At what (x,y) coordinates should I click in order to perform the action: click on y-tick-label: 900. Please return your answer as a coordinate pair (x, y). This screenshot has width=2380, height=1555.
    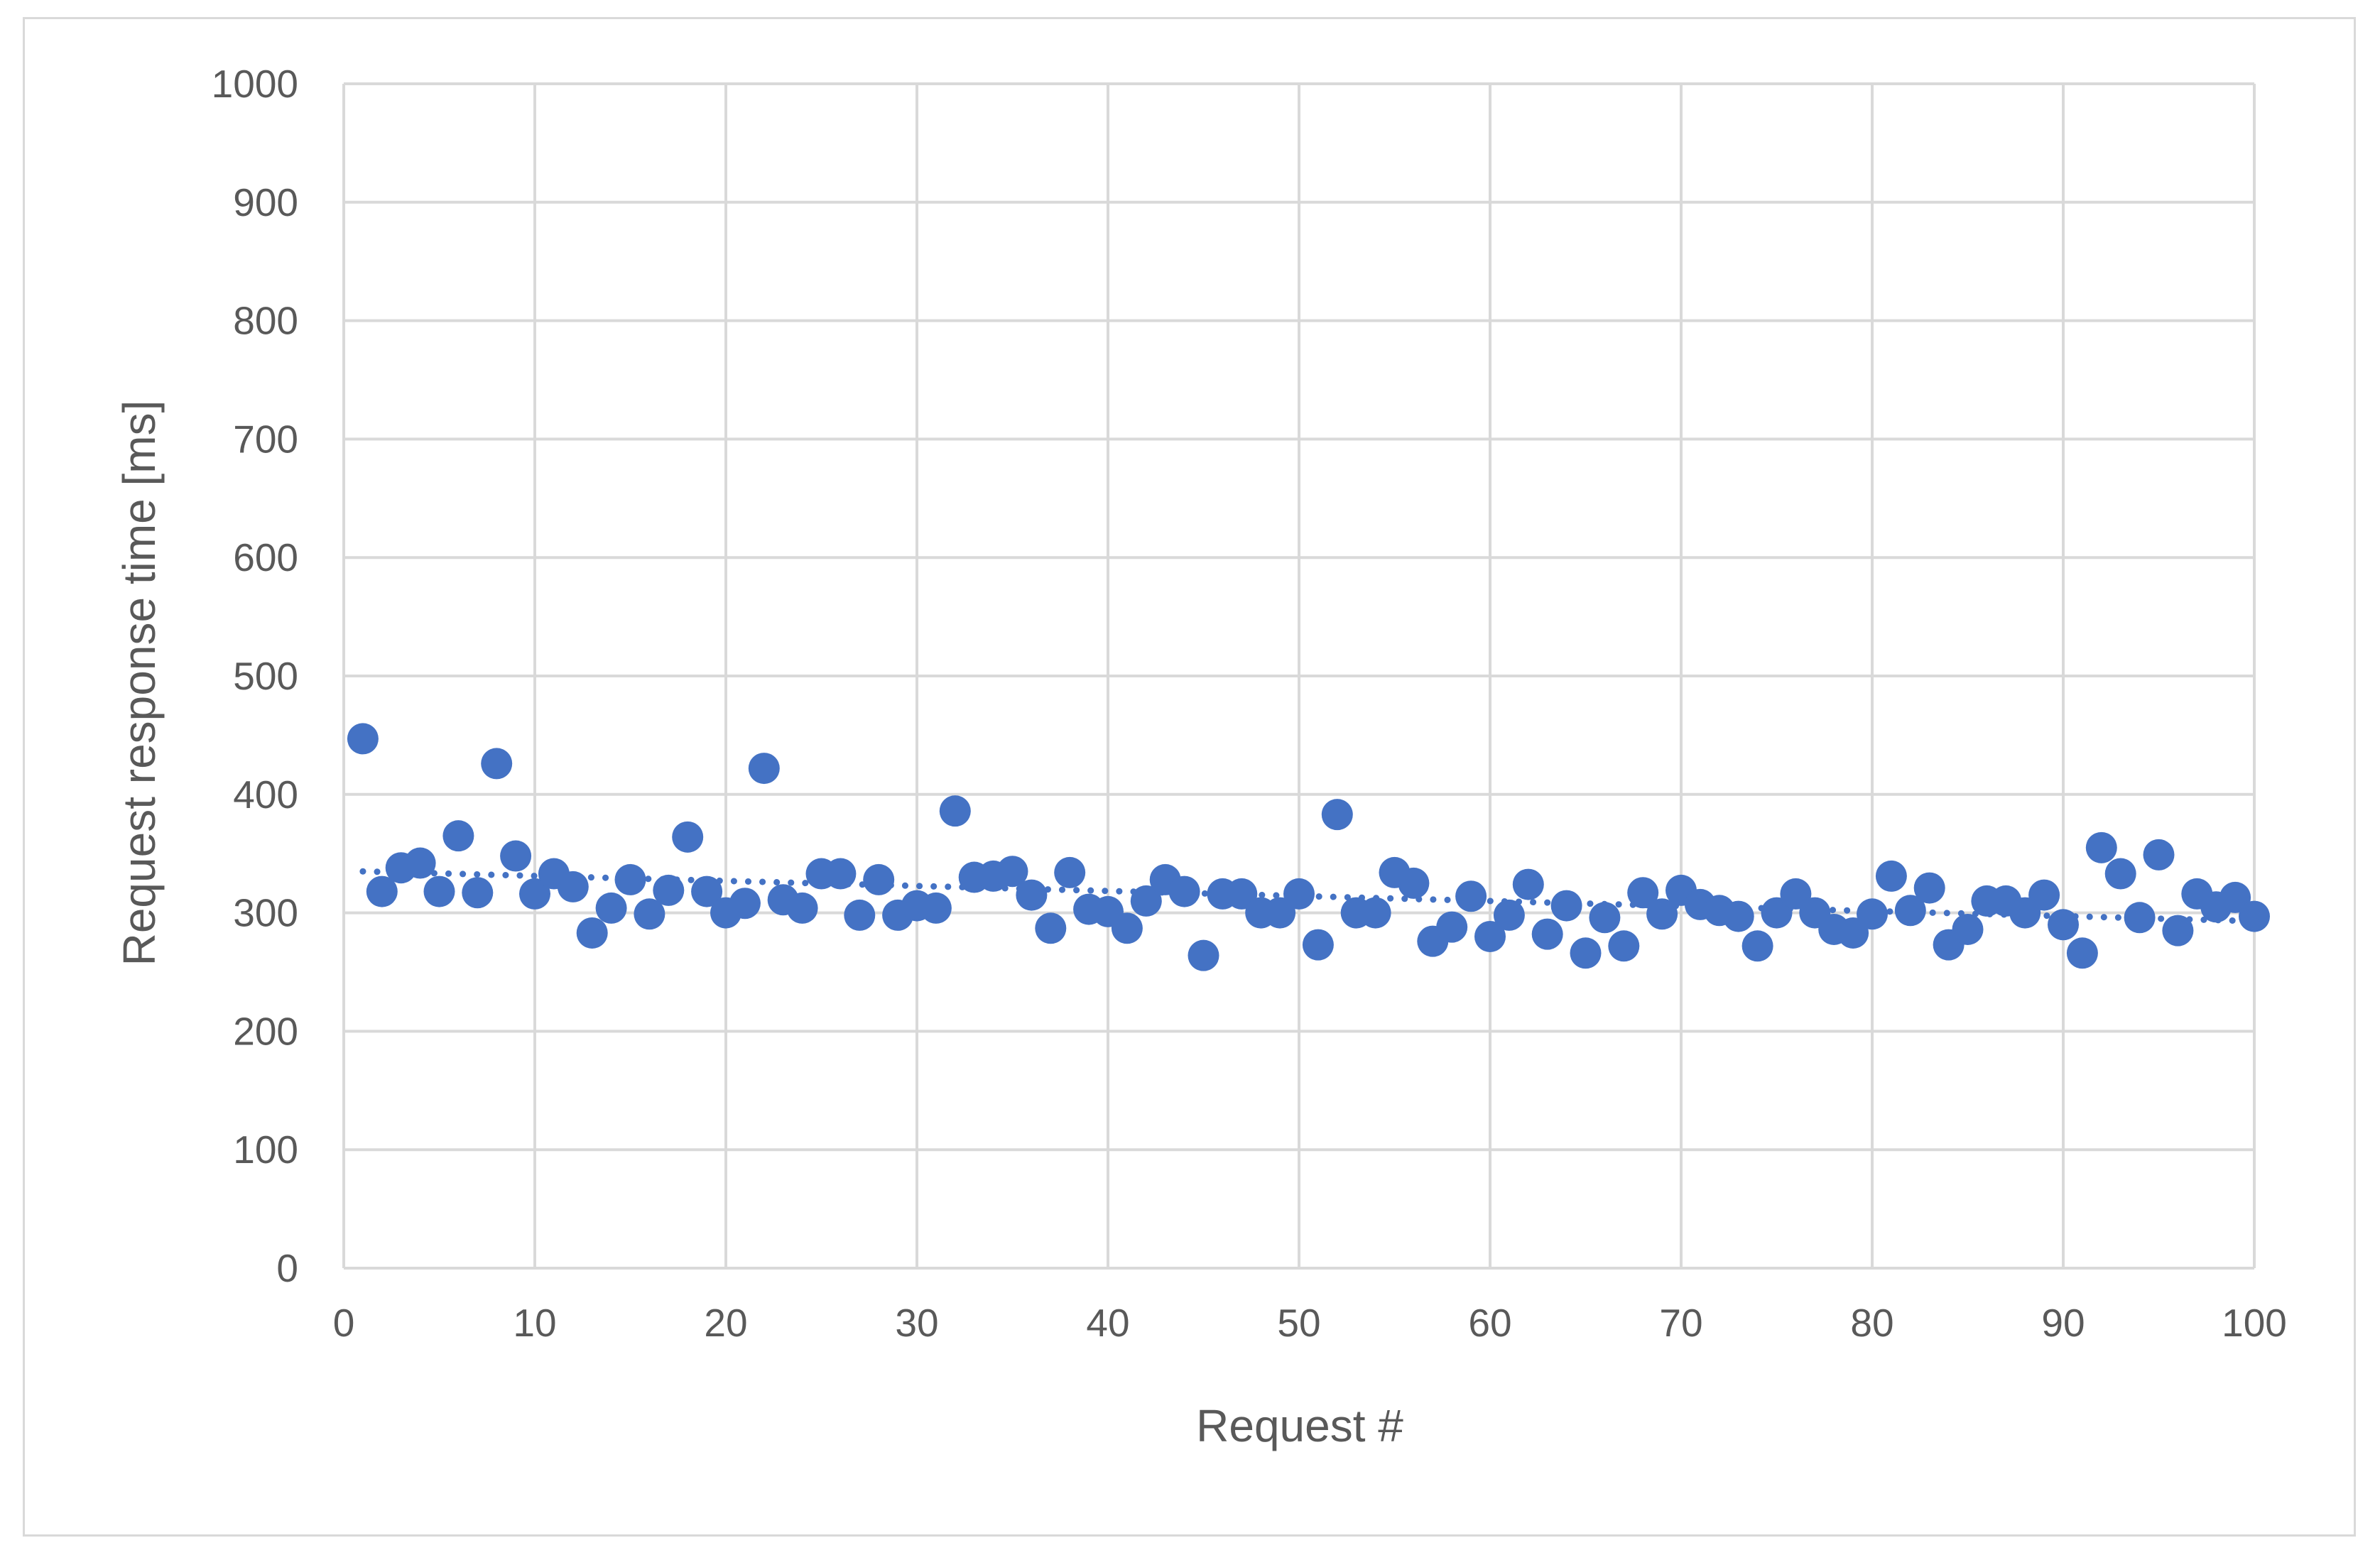
    Looking at the image, I should click on (265, 202).